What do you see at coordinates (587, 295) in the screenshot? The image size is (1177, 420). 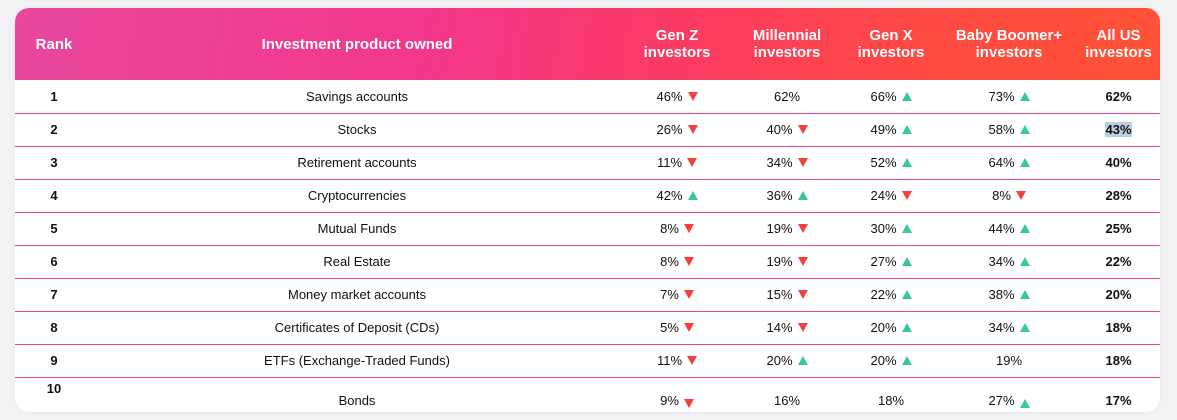 I see `table-row: 7 Money market accounts 7% 15% 22% 38% 20%` at bounding box center [587, 295].